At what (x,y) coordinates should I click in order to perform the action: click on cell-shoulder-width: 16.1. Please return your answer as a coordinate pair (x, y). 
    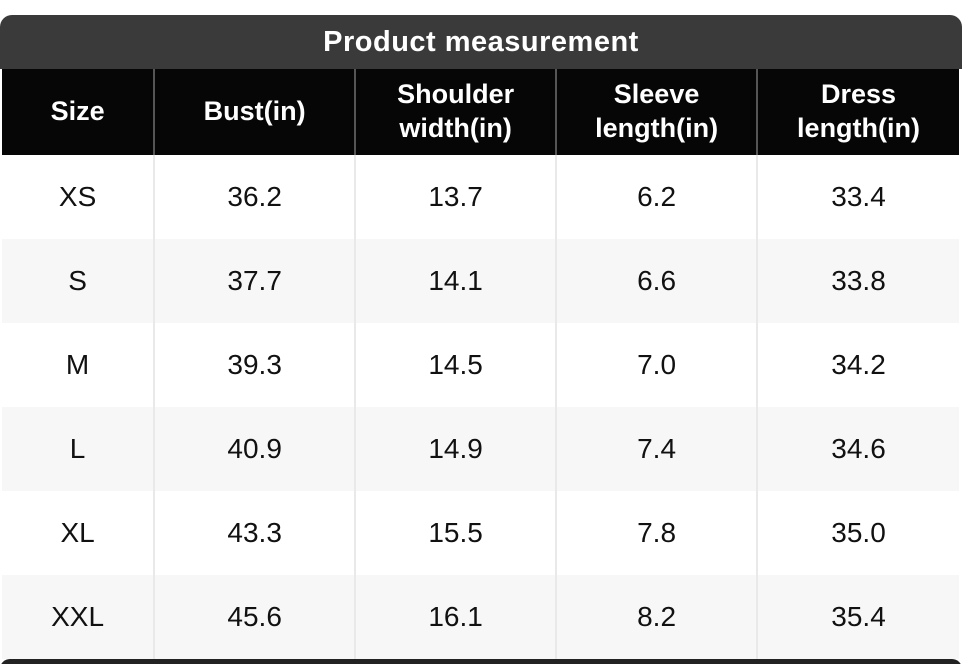
    Looking at the image, I should click on (456, 617).